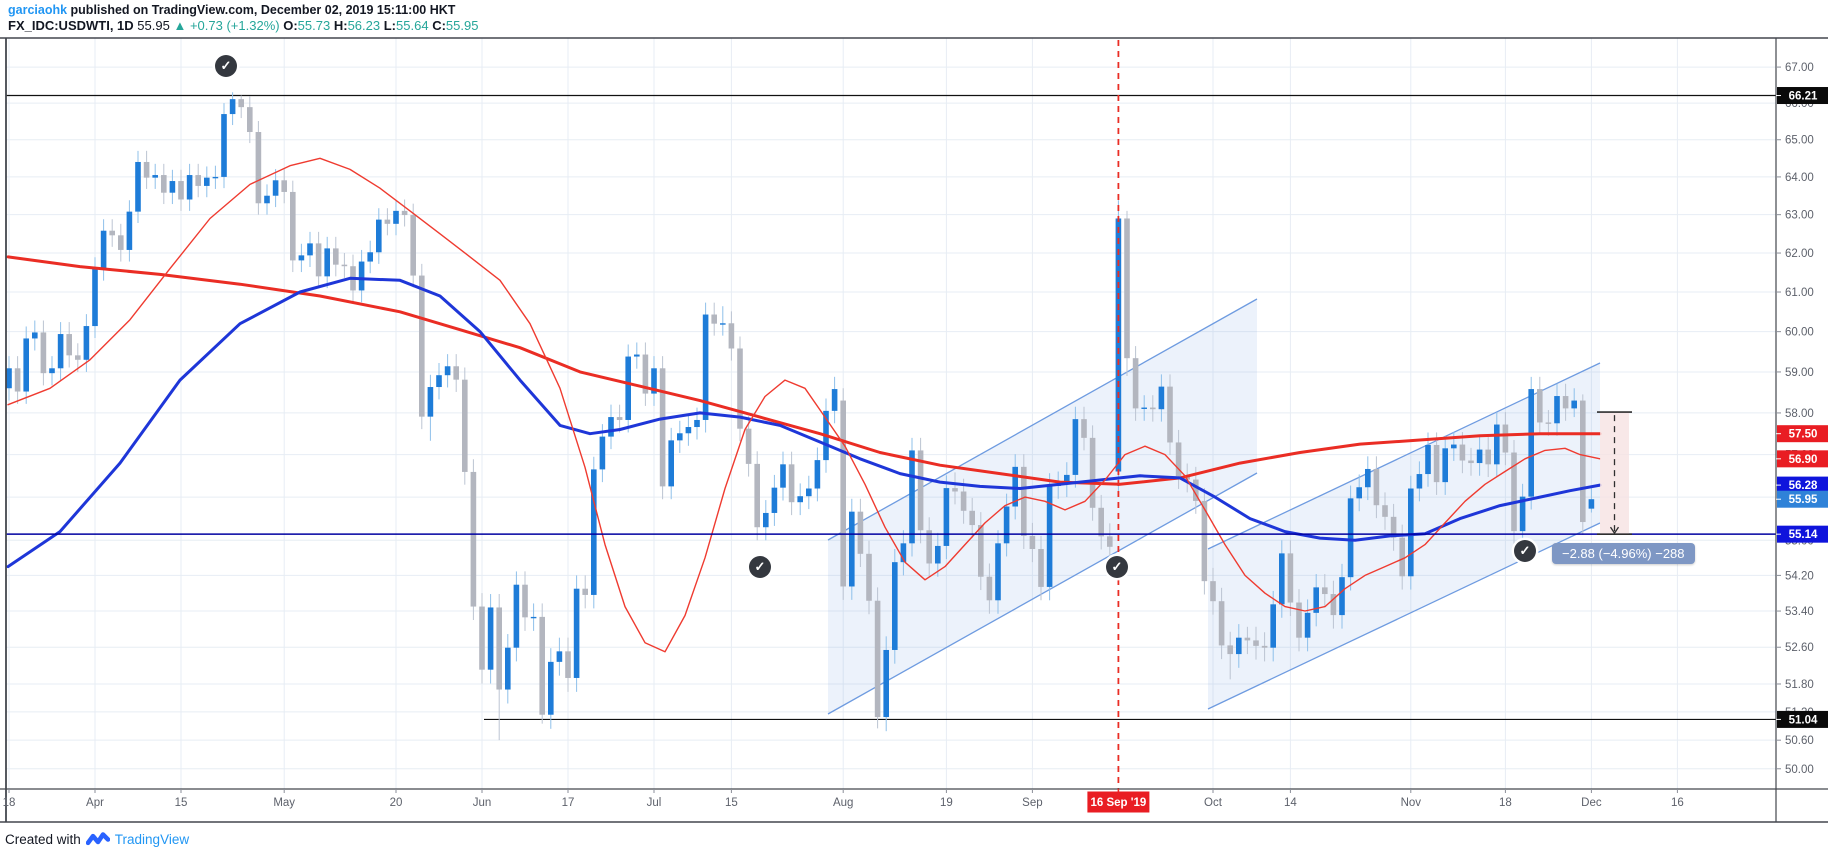 The image size is (1828, 849). I want to click on svg-text: Jun, so click(482, 803).